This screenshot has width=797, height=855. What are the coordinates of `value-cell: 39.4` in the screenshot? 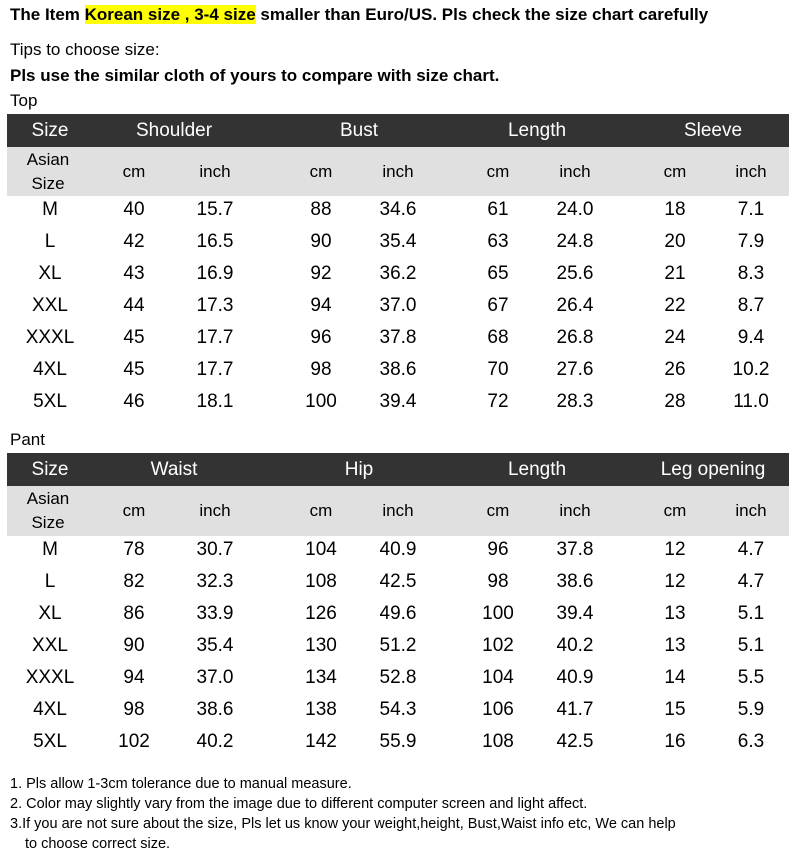 It's located at (398, 401).